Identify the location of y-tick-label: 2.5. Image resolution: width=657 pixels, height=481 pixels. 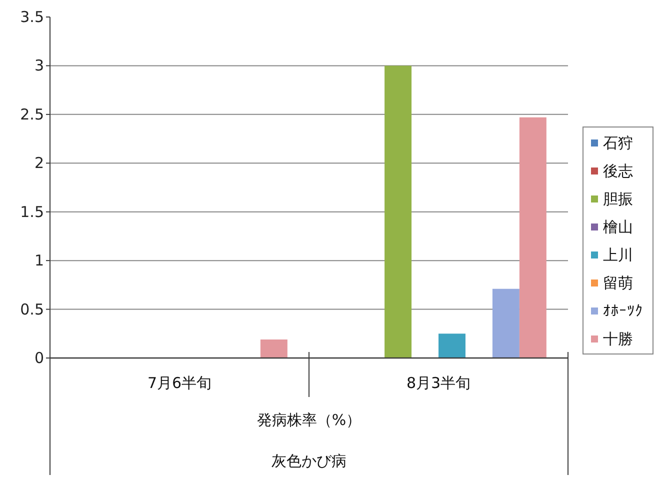
(32, 114).